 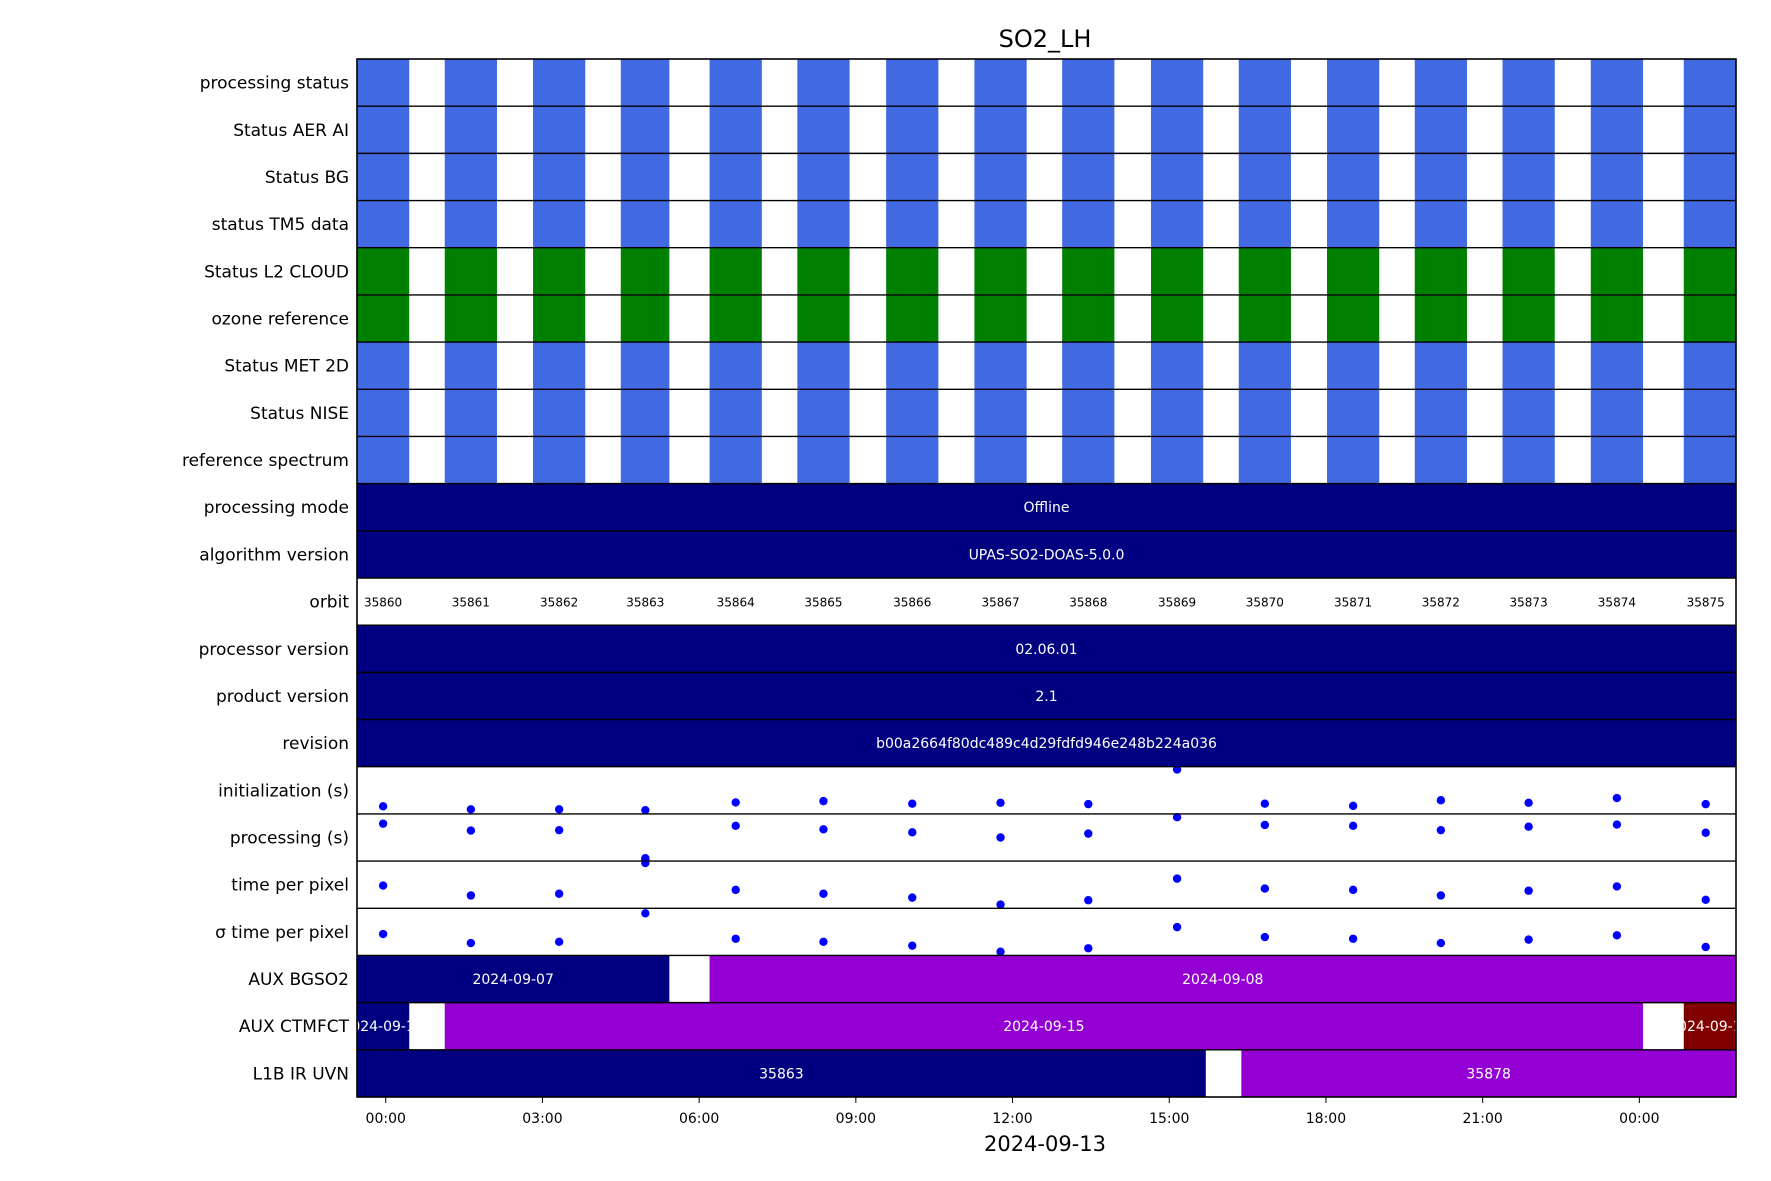 What do you see at coordinates (1482, 1119) in the screenshot?
I see `x-tick-label: 21:00` at bounding box center [1482, 1119].